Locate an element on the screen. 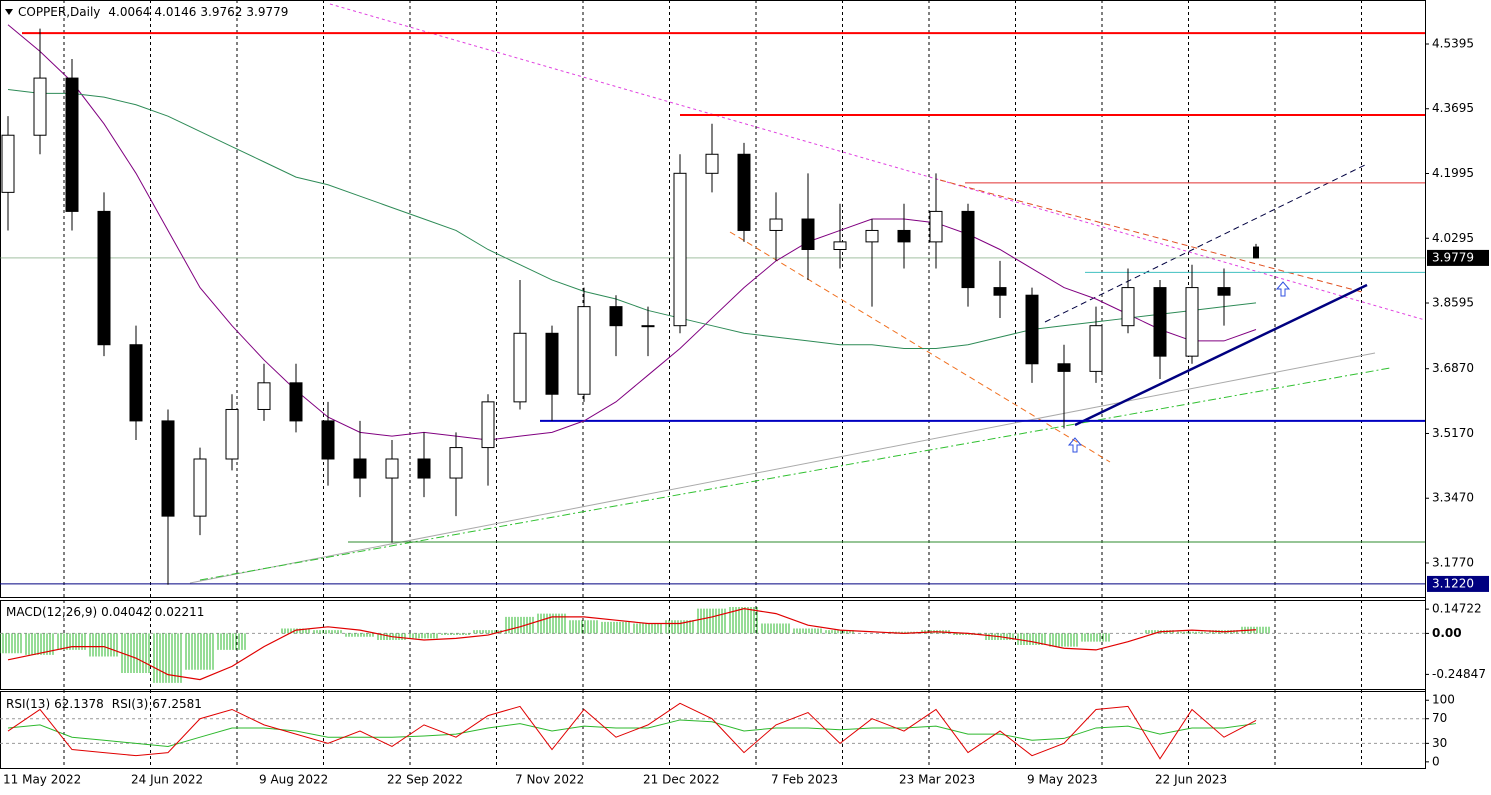 The image size is (1491, 795). signal-line is located at coordinates (632, 644).